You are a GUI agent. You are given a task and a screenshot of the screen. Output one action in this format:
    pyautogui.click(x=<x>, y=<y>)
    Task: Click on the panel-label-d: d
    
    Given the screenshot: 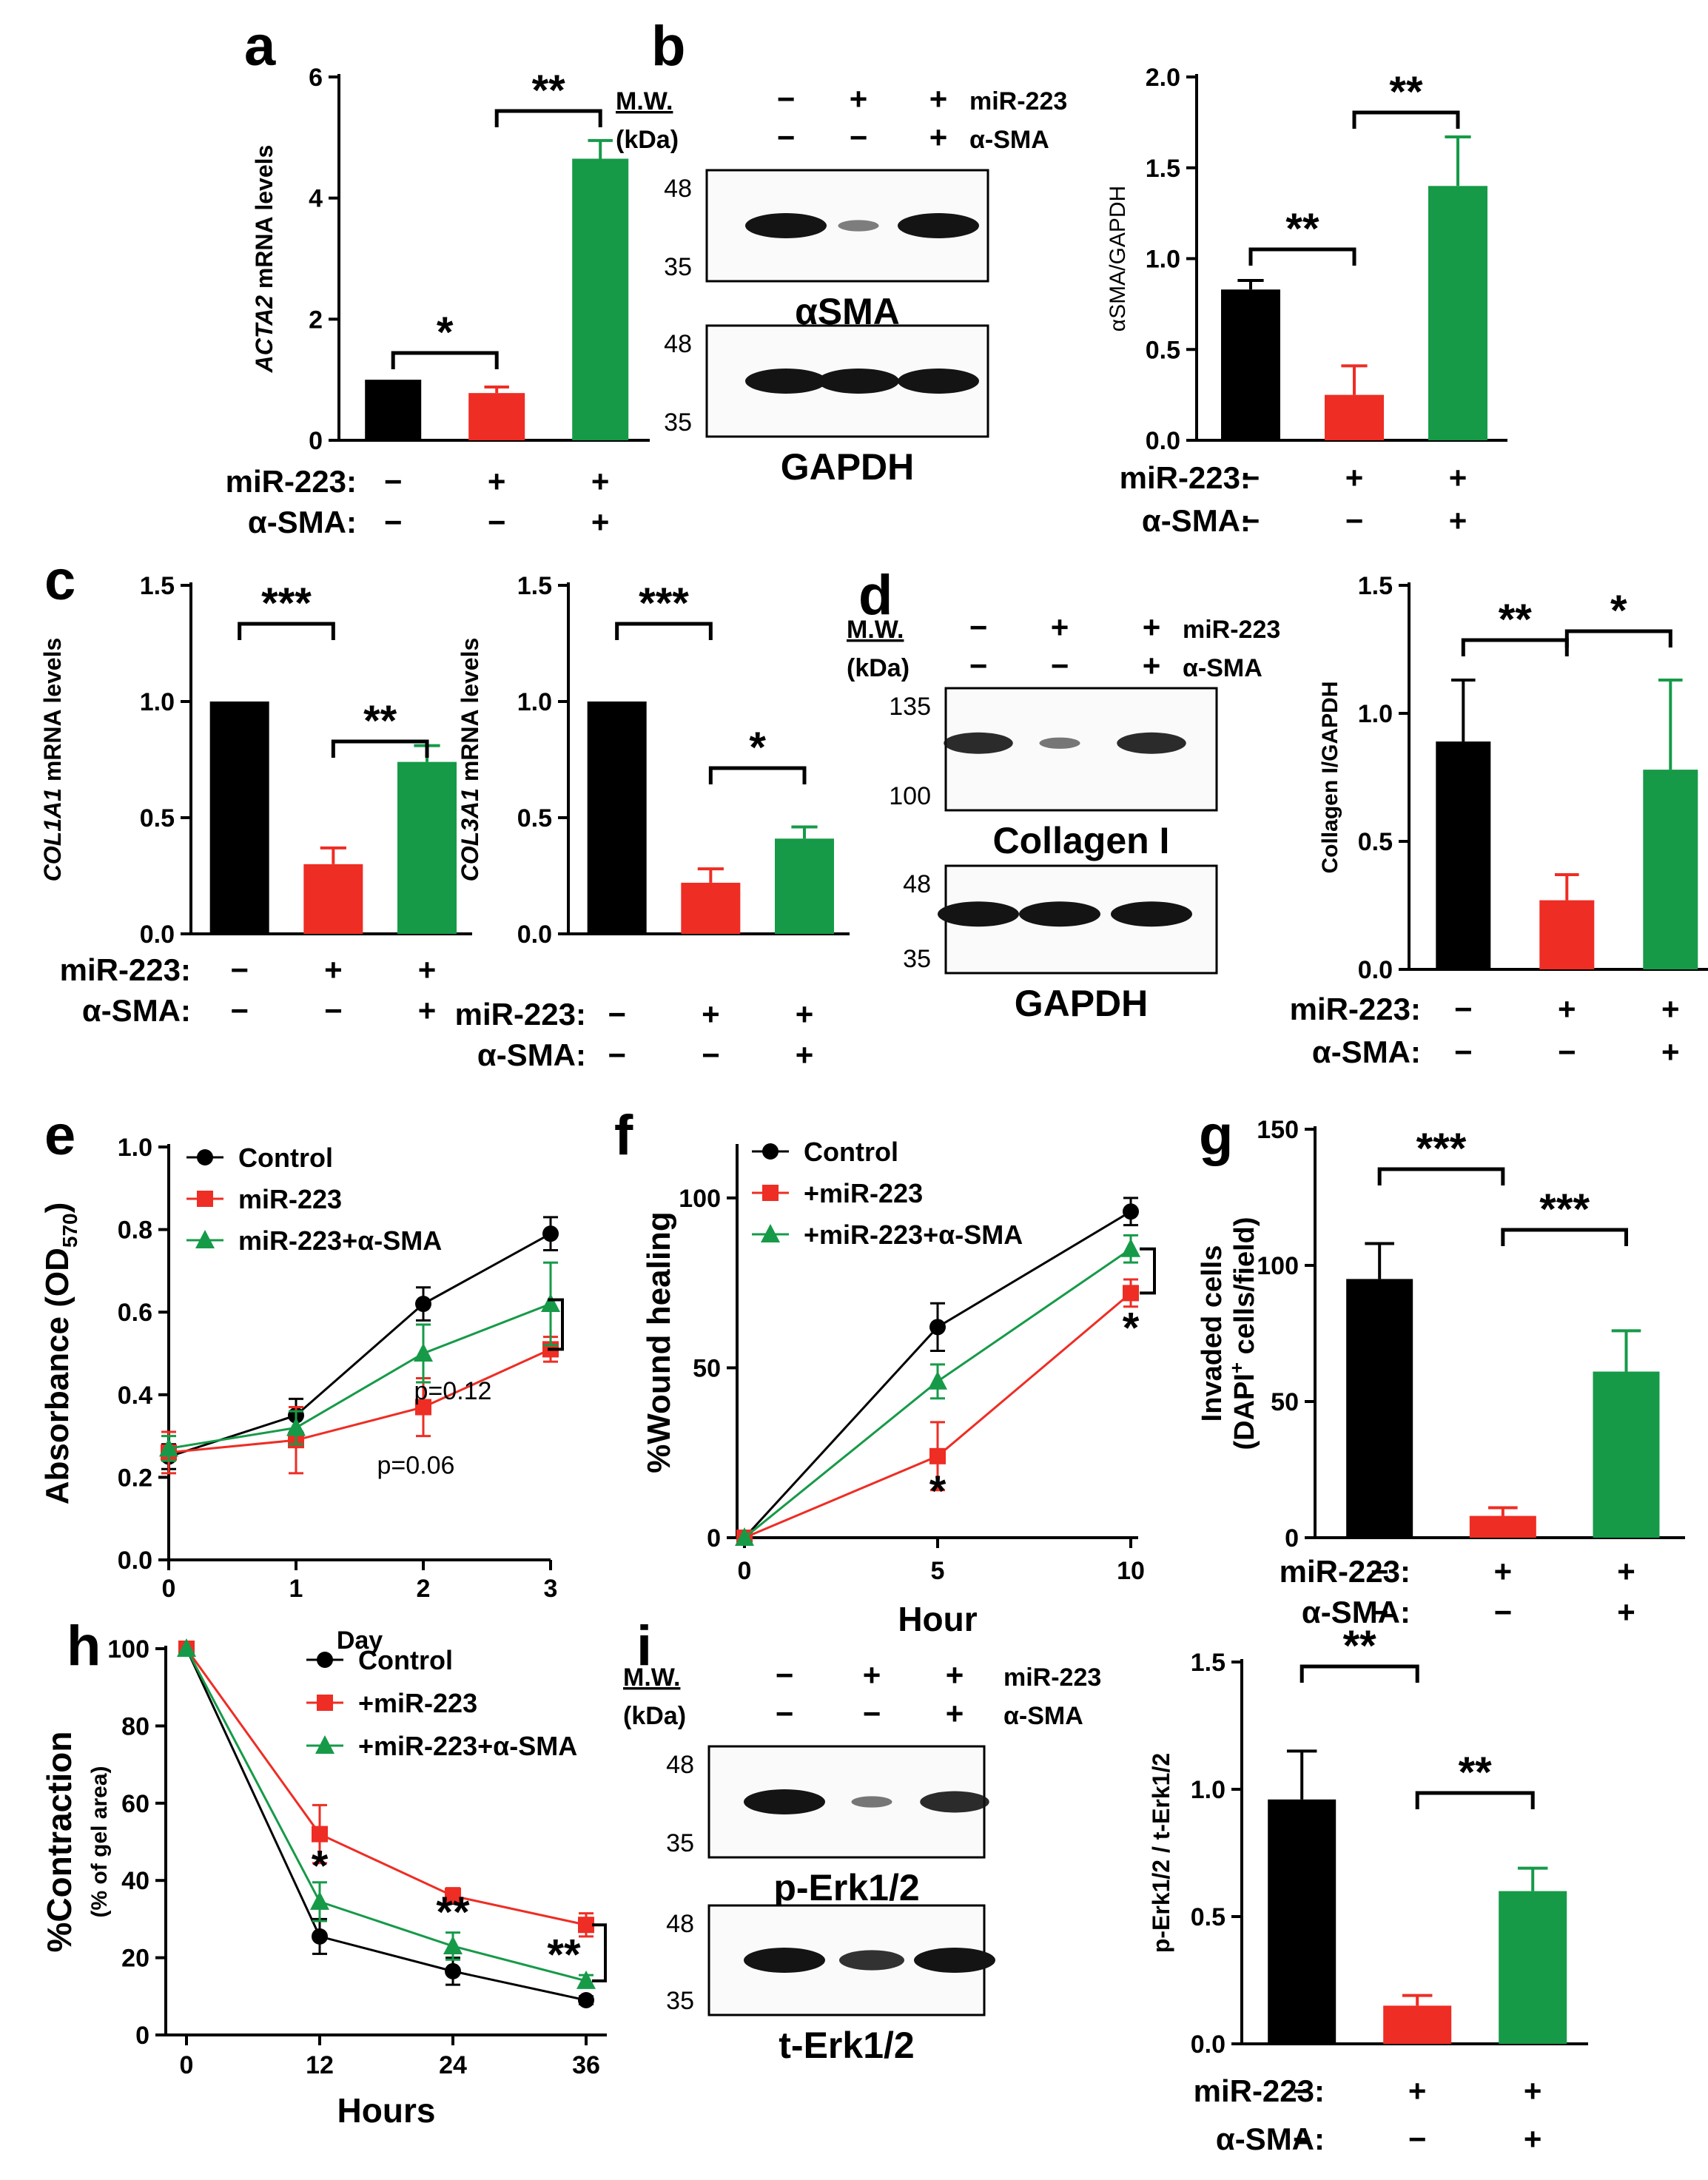 What is the action you would take?
    pyautogui.click(x=875, y=596)
    